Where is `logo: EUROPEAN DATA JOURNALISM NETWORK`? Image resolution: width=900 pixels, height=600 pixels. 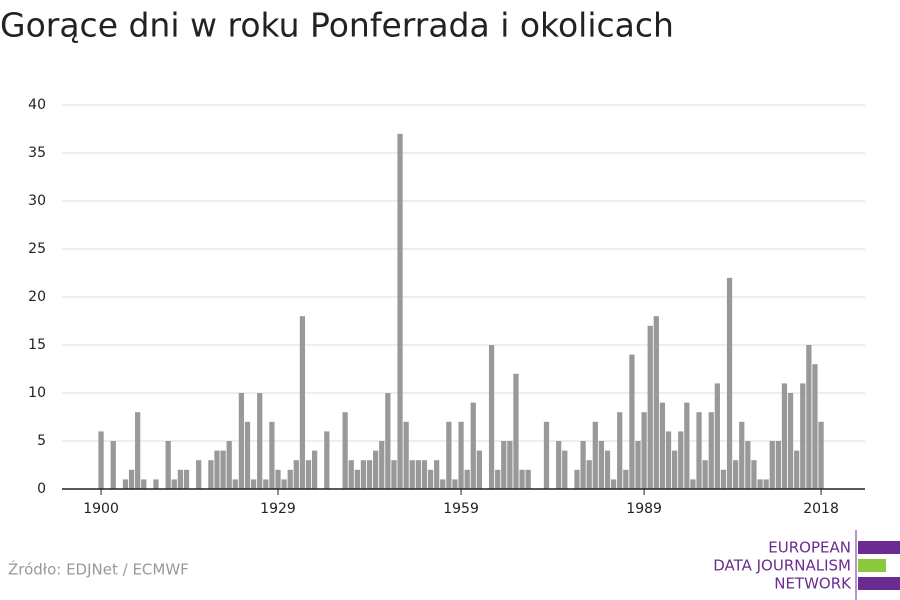
logo: EUROPEAN DATA JOURNALISM NETWORK is located at coordinates (806, 565).